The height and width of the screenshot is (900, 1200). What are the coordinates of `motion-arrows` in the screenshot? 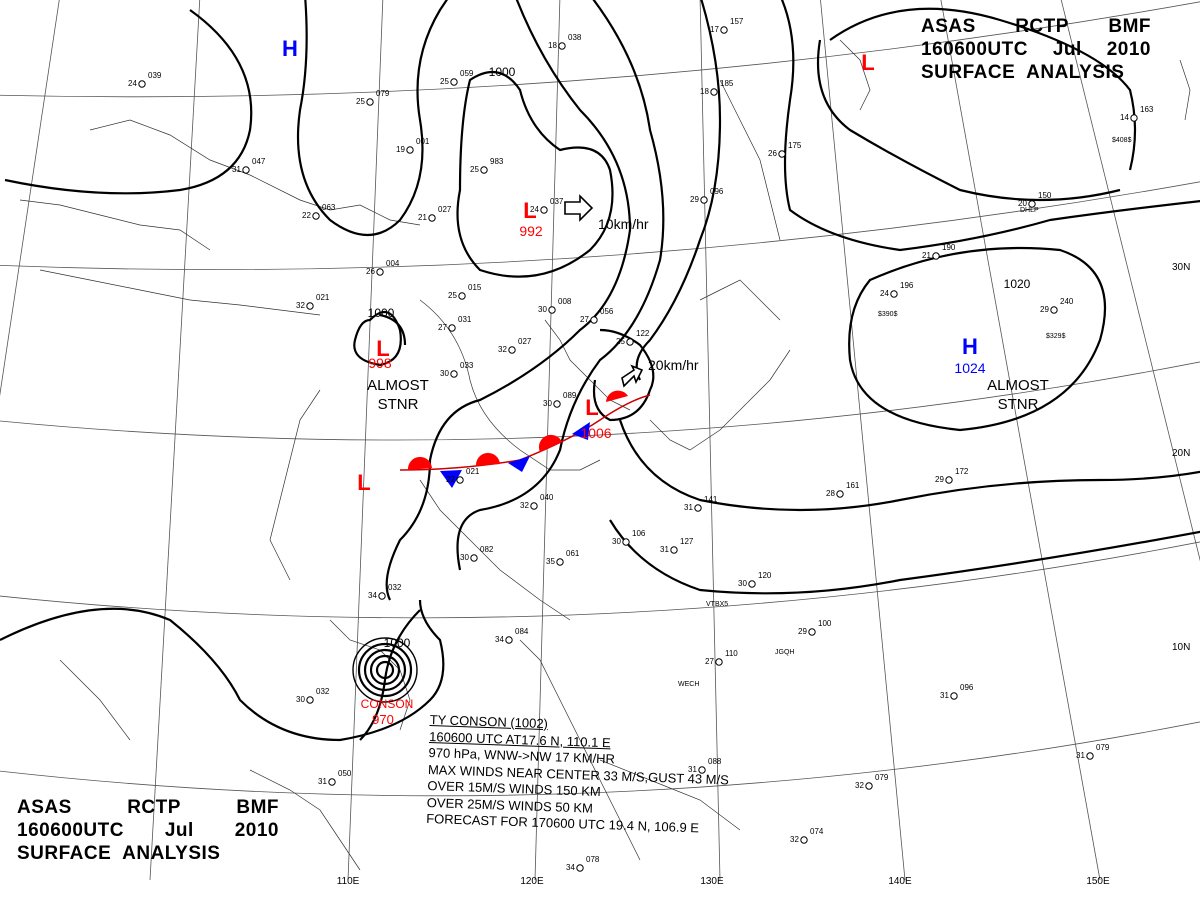 It's located at (604, 291).